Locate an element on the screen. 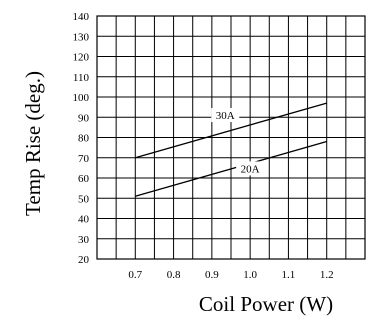 This screenshot has height=326, width=382. y-tick-label: 30 is located at coordinates (84, 240).